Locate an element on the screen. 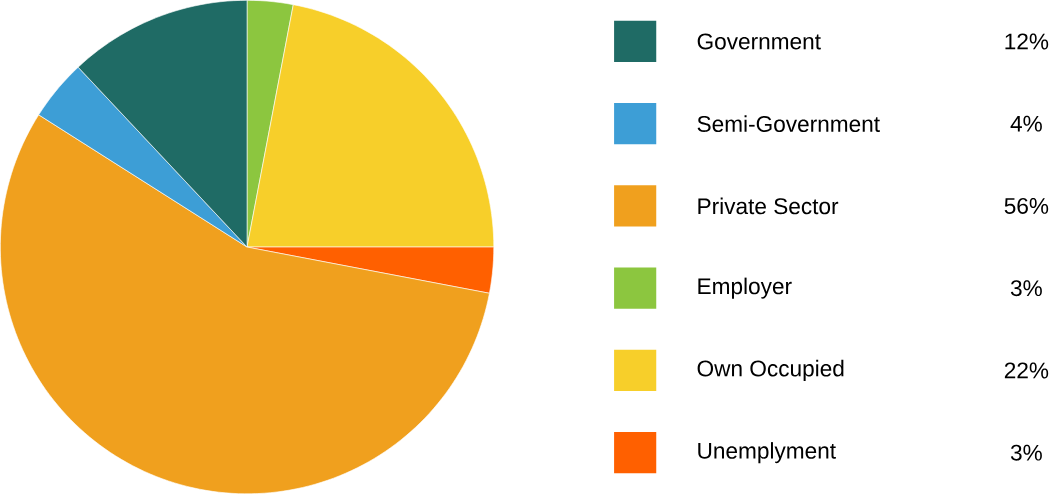  legend-label: Semi-Government is located at coordinates (788, 123).